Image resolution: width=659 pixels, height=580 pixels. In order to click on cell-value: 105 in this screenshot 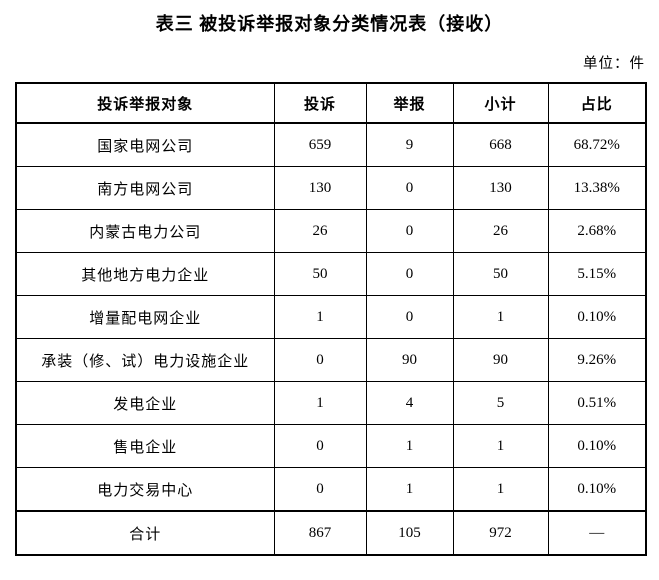, I will do `click(409, 533)`.